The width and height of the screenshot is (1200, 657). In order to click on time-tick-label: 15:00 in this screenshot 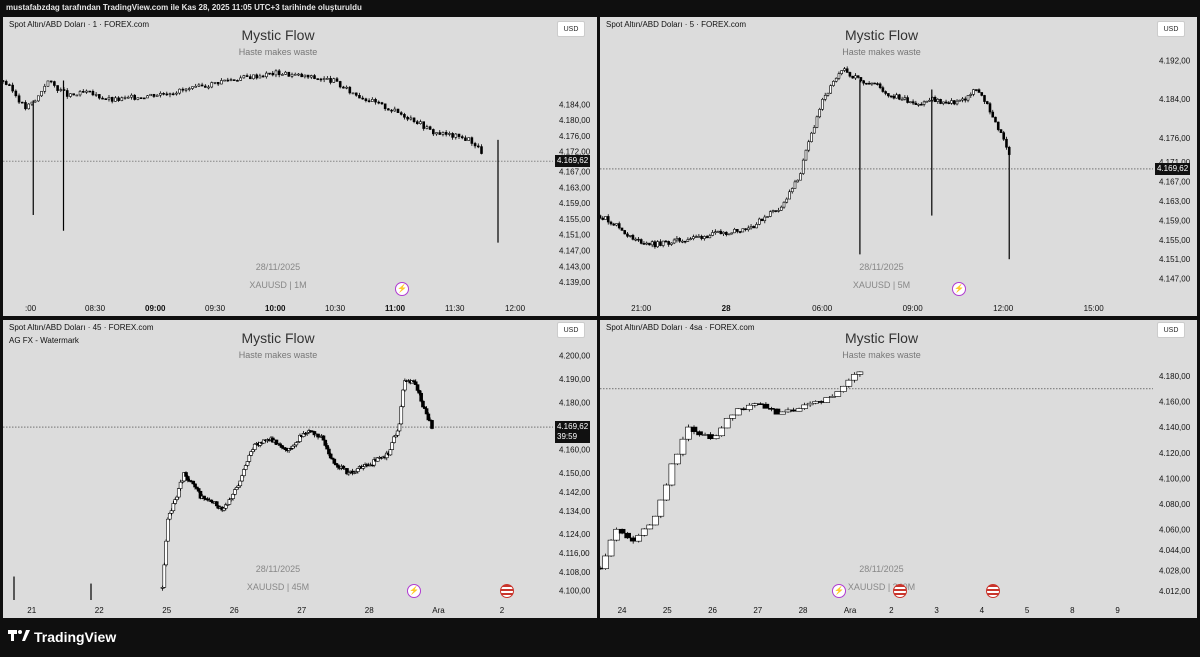, I will do `click(1094, 308)`.